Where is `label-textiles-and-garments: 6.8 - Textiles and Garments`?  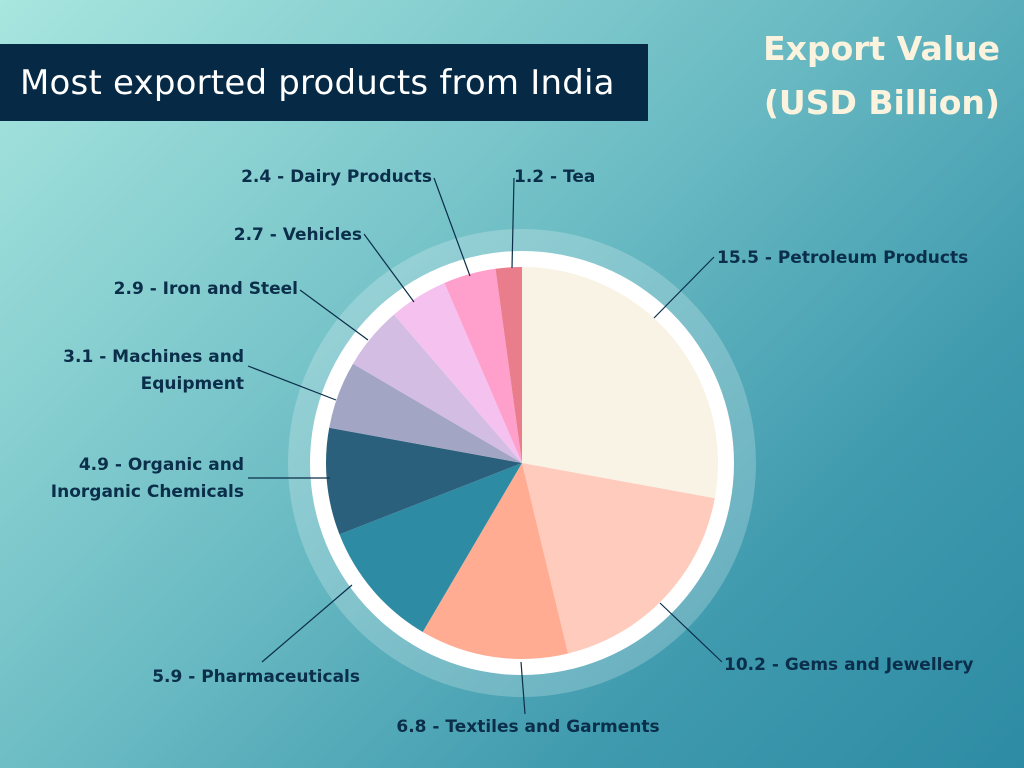 label-textiles-and-garments: 6.8 - Textiles and Garments is located at coordinates (527, 727).